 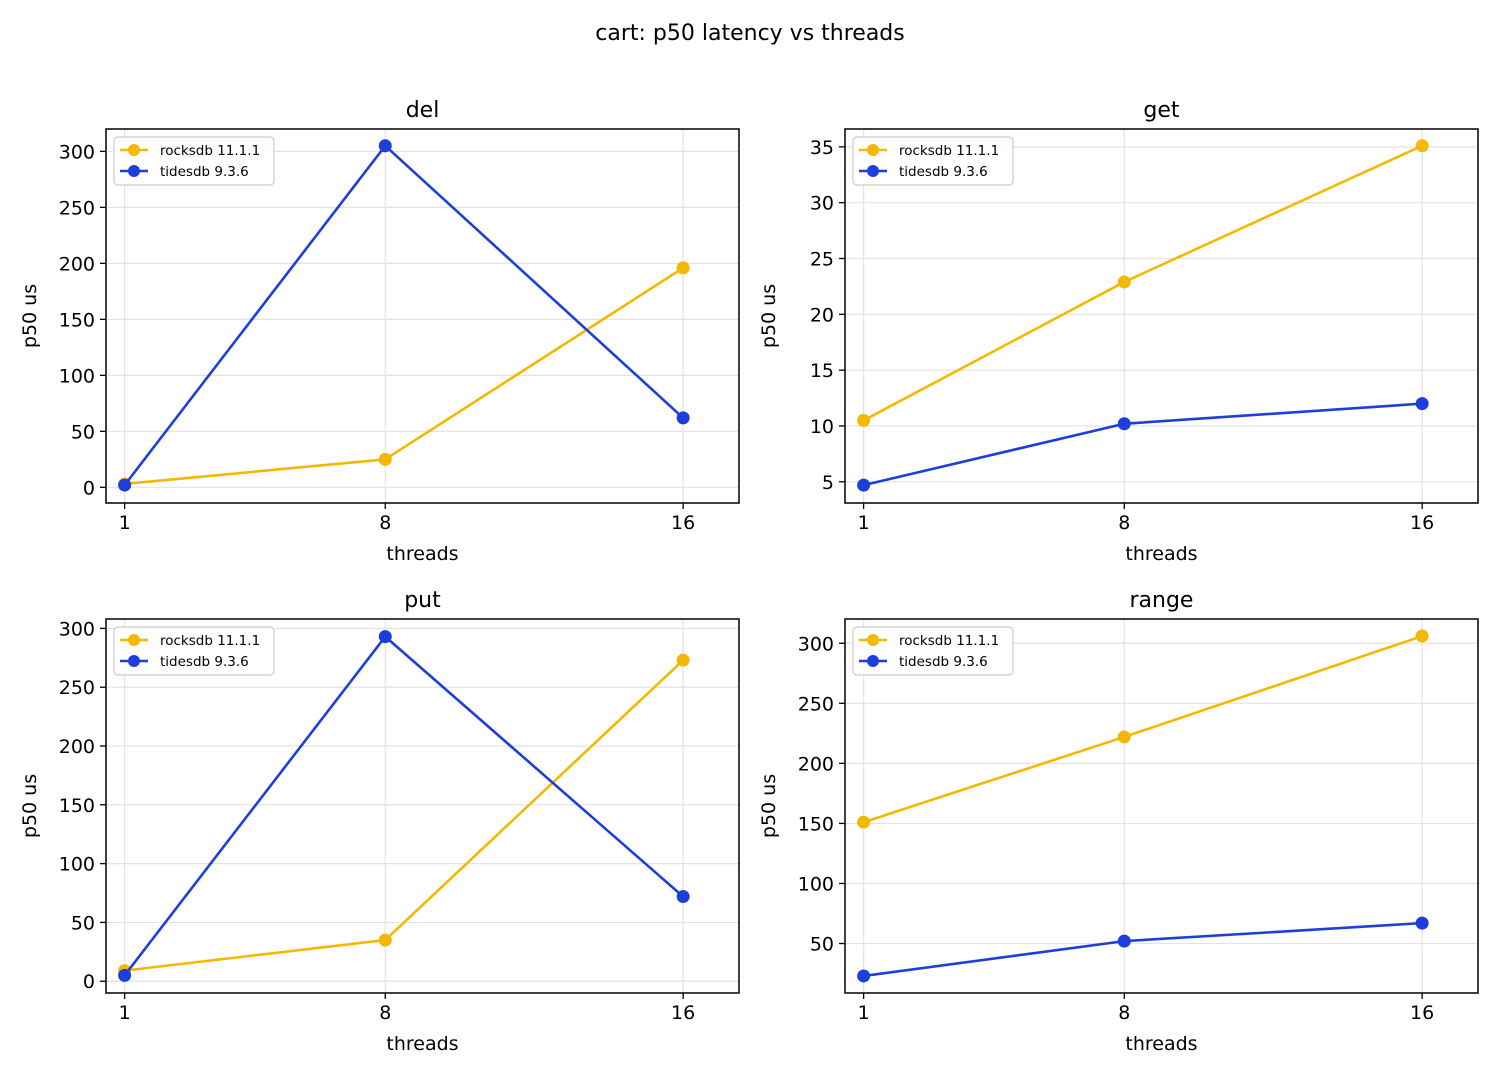 I want to click on y-tick-label: 35, so click(x=822, y=148).